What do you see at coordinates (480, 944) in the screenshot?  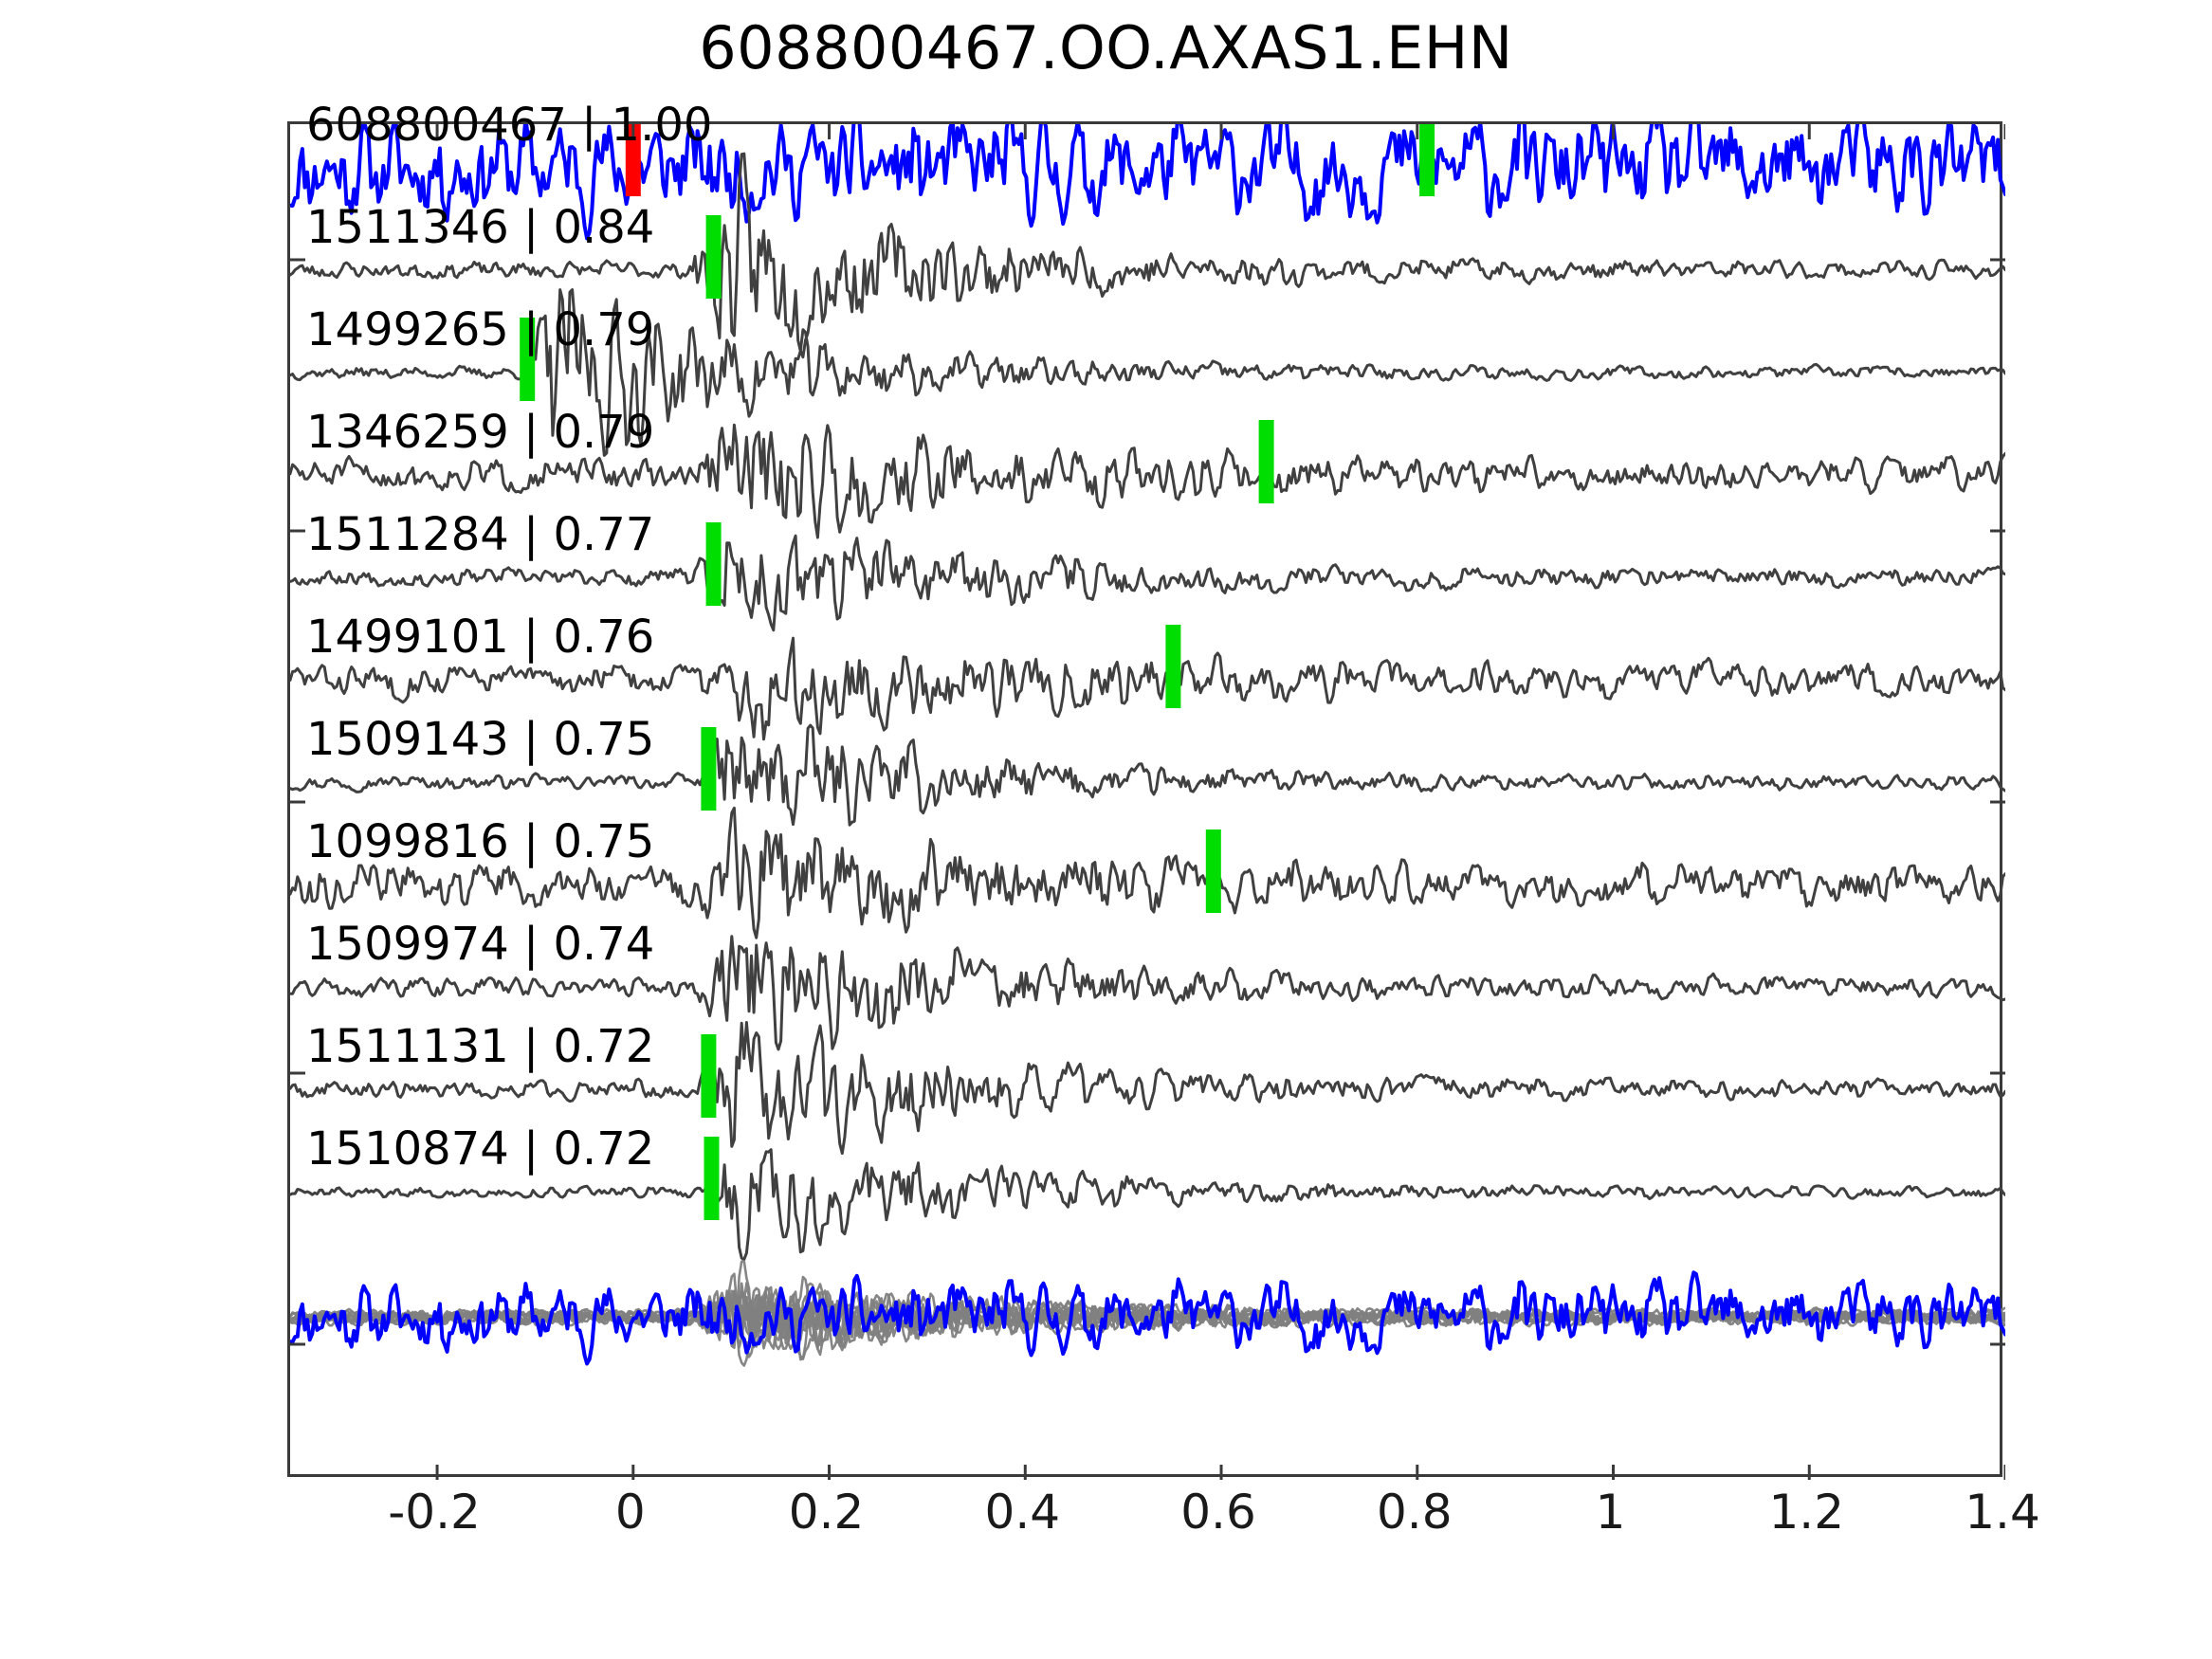 I see `trace-label-1509974: 1509974 | 0.74` at bounding box center [480, 944].